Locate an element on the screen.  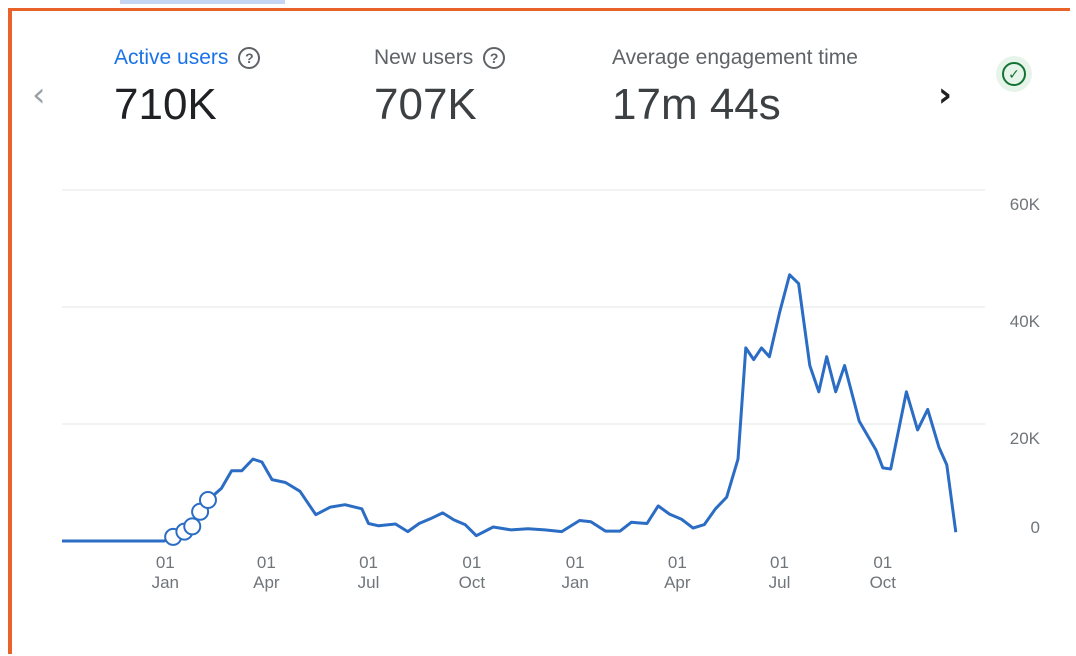
metric-label: Average engagement time is located at coordinates (735, 57).